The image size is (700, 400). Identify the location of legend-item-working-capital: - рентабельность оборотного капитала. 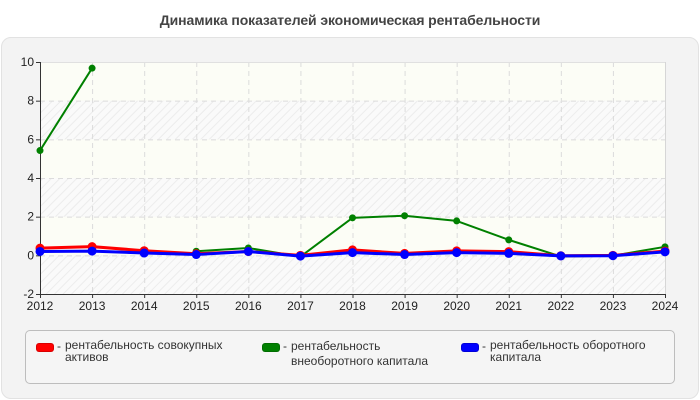
(553, 351).